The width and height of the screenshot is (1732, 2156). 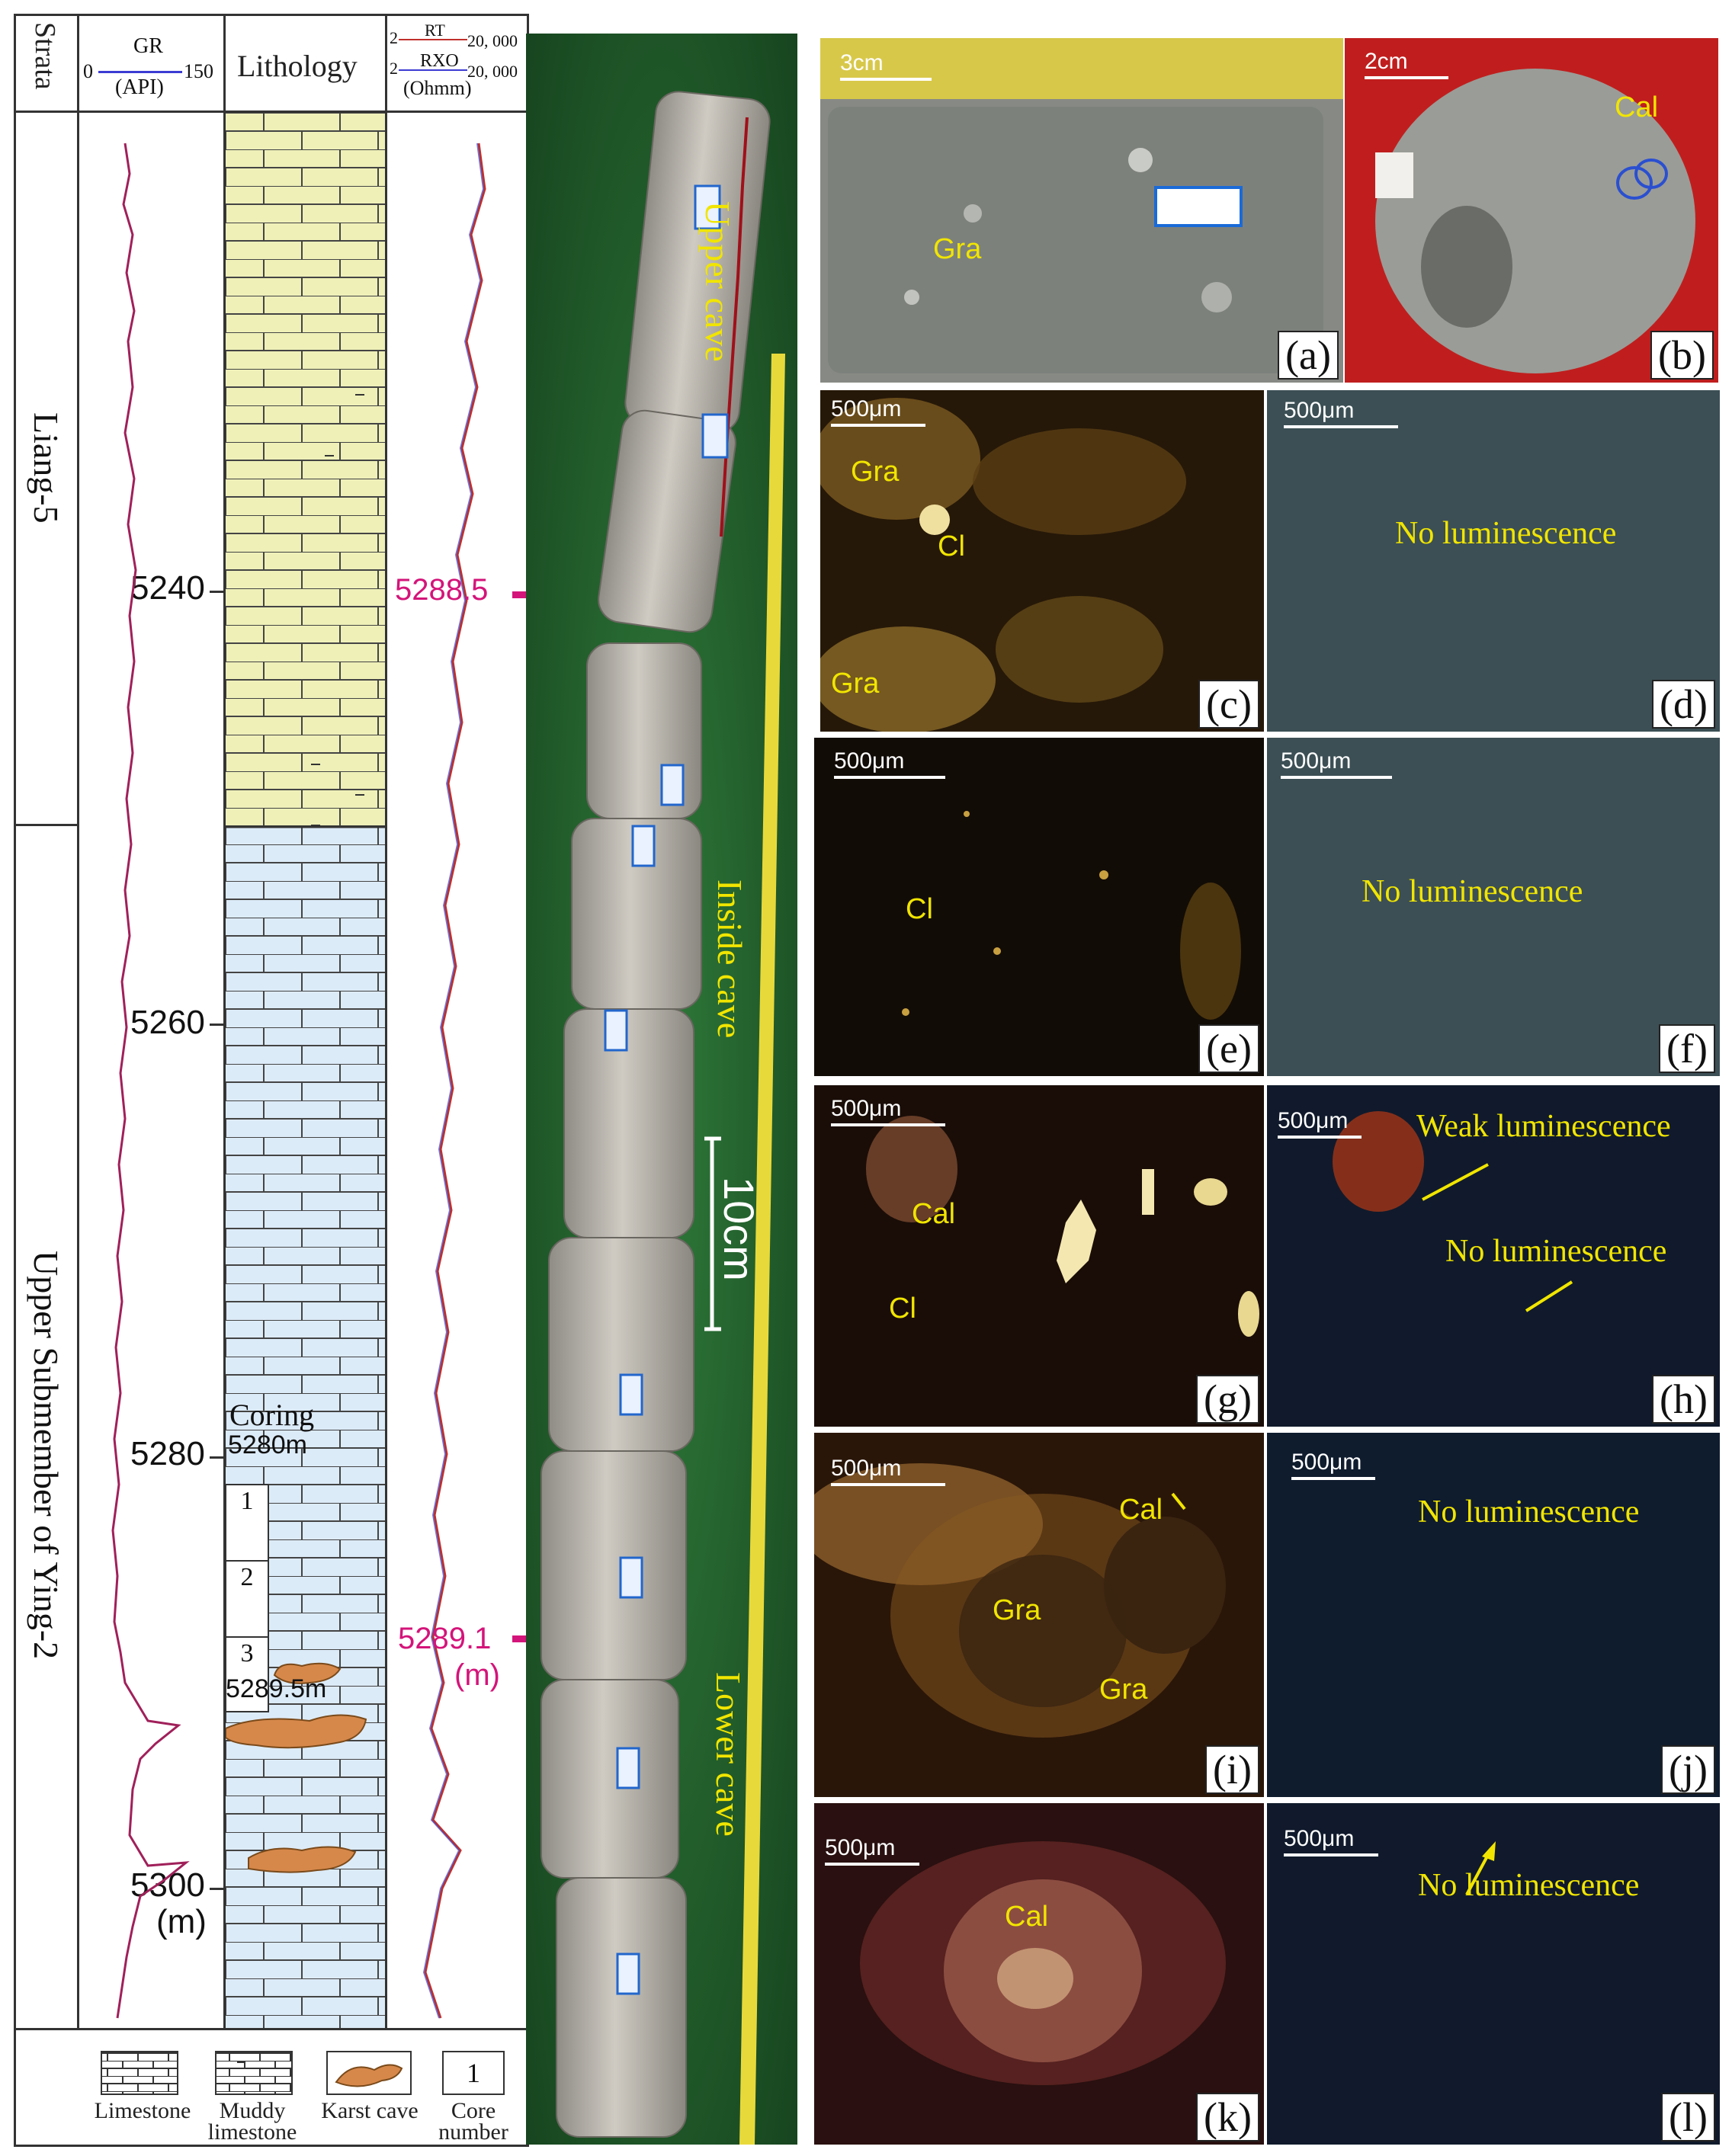 I want to click on panel-label-g: (g), so click(x=1227, y=1399).